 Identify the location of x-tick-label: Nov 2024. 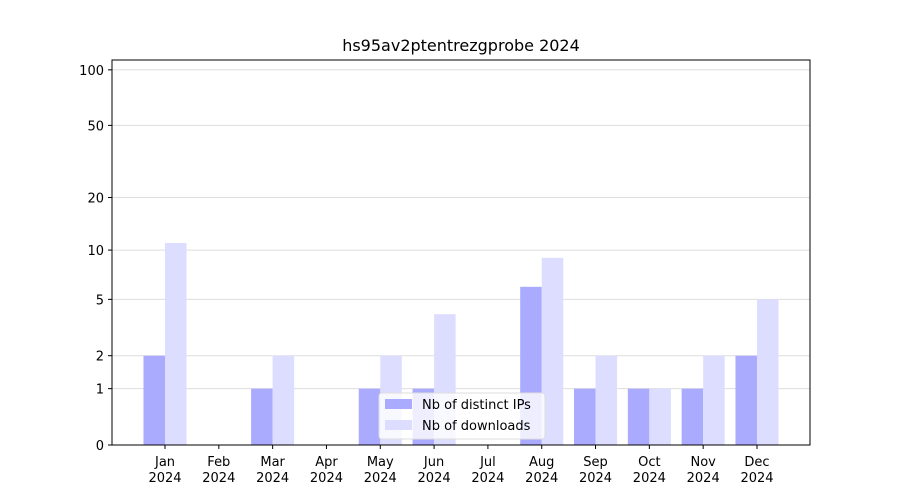
(703, 470).